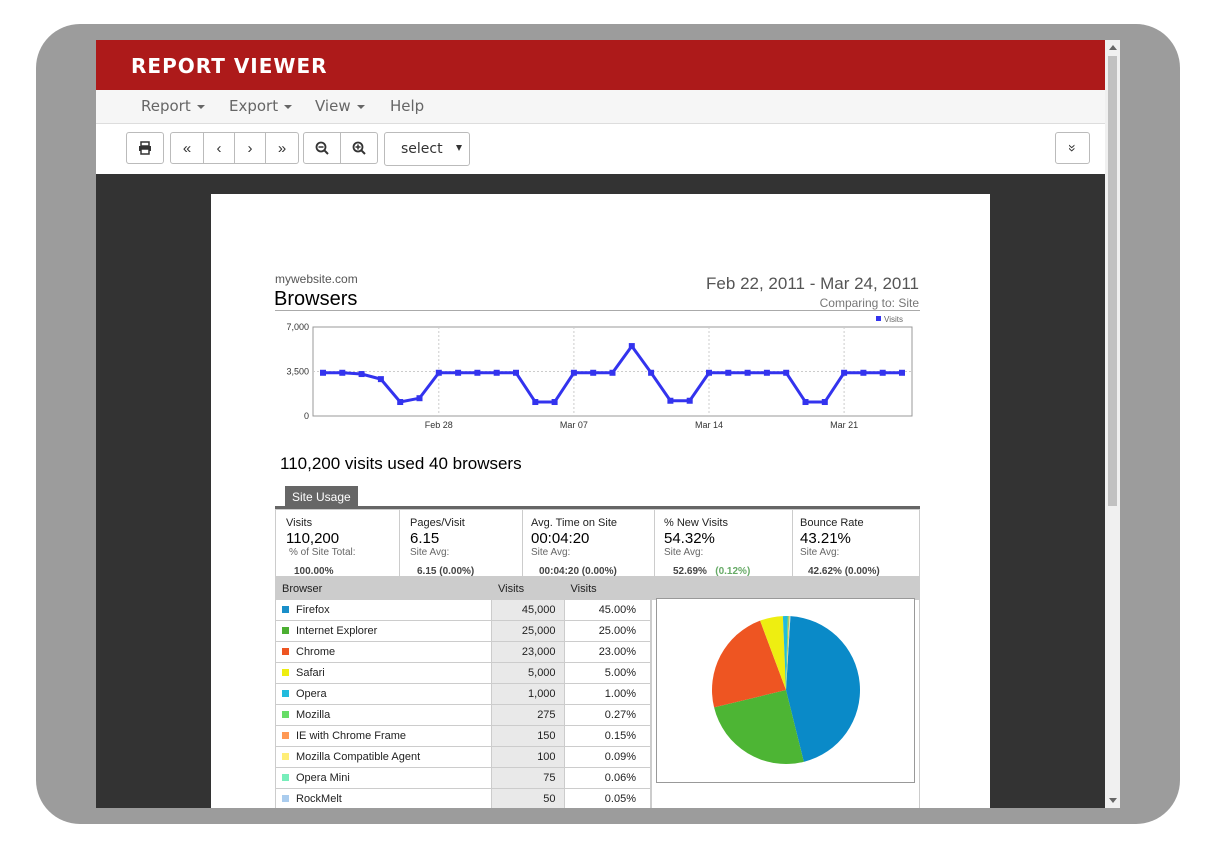 The image size is (1220, 848). Describe the element at coordinates (254, 106) in the screenshot. I see `menu-export-label: Export` at that location.